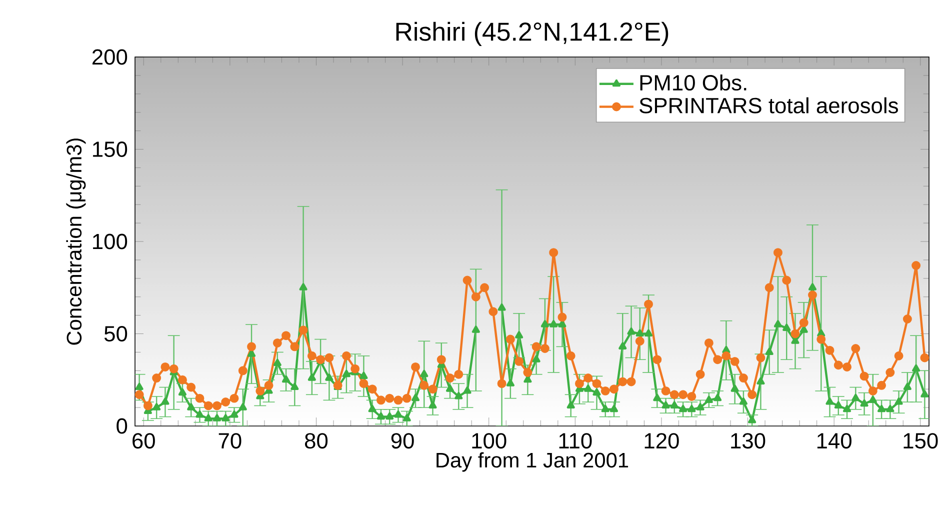  Describe the element at coordinates (110, 242) in the screenshot. I see `y-tick-label: 100` at that location.